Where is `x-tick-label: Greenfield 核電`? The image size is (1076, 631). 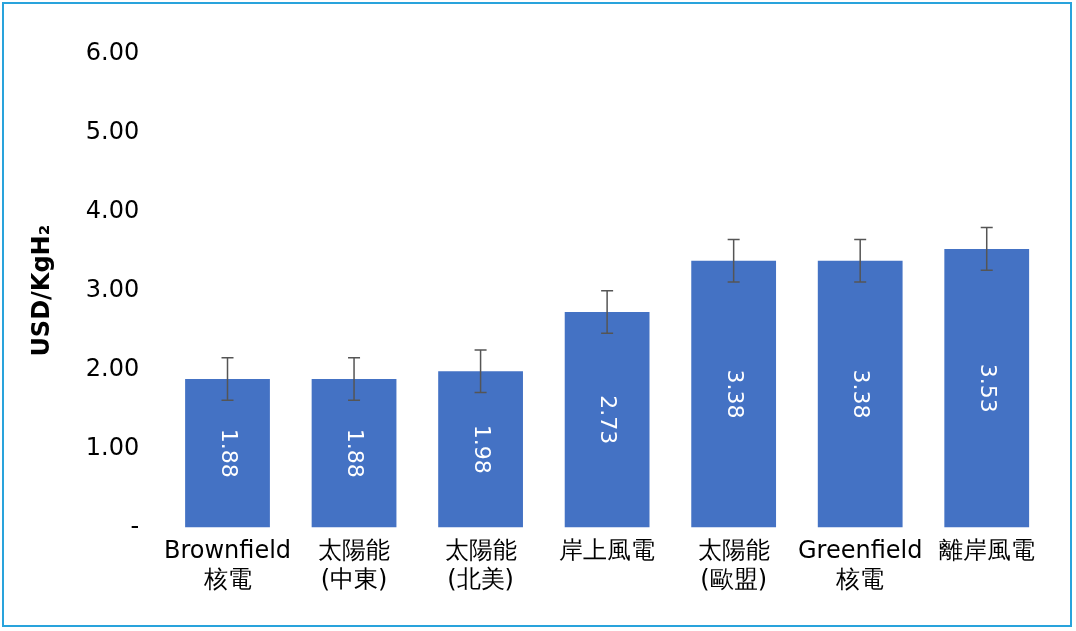
x-tick-label: Greenfield 核電 is located at coordinates (860, 564).